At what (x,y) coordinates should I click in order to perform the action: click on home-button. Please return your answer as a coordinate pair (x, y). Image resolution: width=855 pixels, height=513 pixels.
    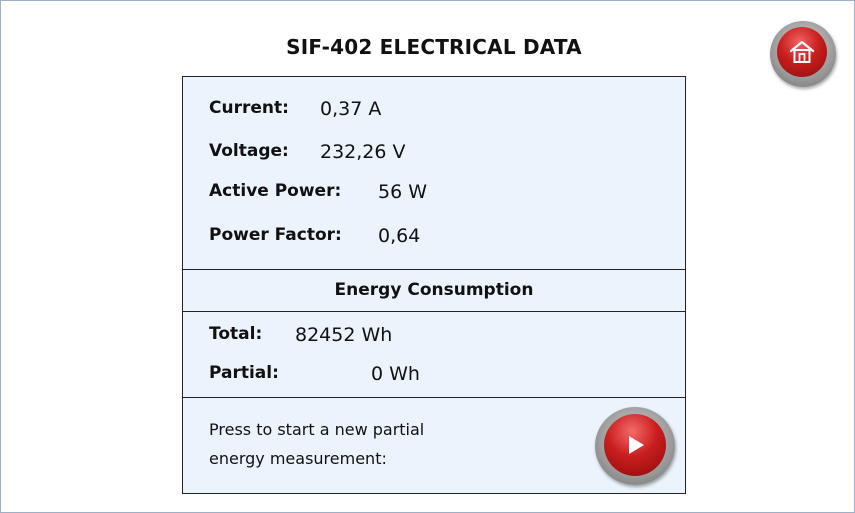
    Looking at the image, I should click on (803, 54).